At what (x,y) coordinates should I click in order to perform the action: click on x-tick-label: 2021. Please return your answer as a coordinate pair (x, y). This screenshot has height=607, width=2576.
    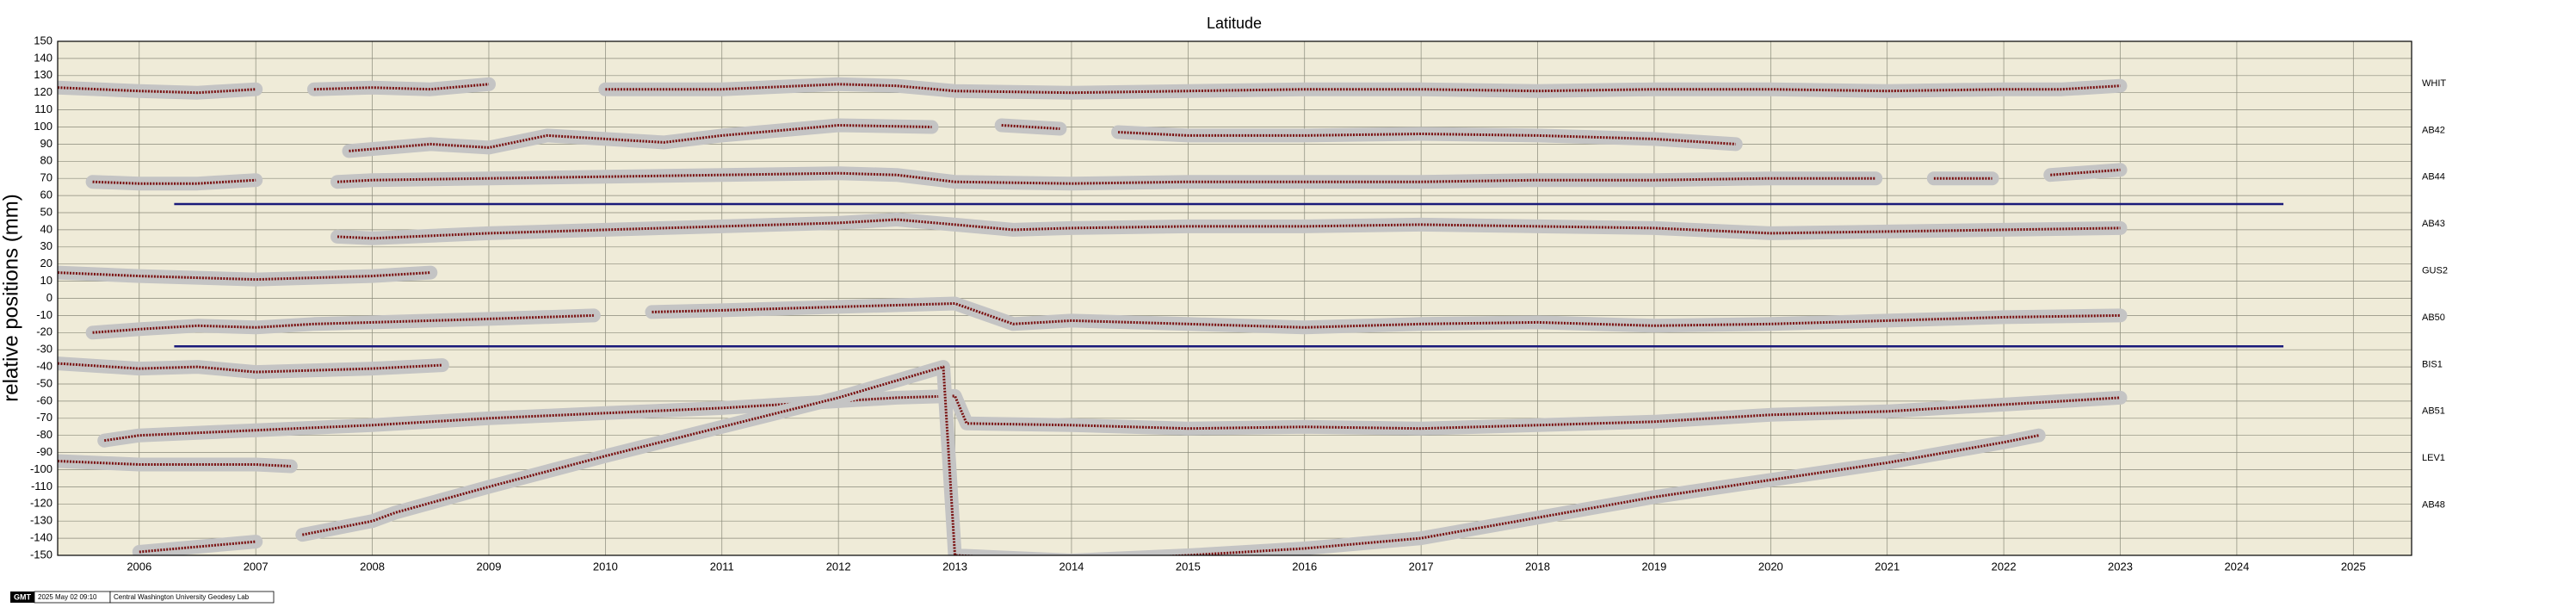
    Looking at the image, I should click on (1887, 566).